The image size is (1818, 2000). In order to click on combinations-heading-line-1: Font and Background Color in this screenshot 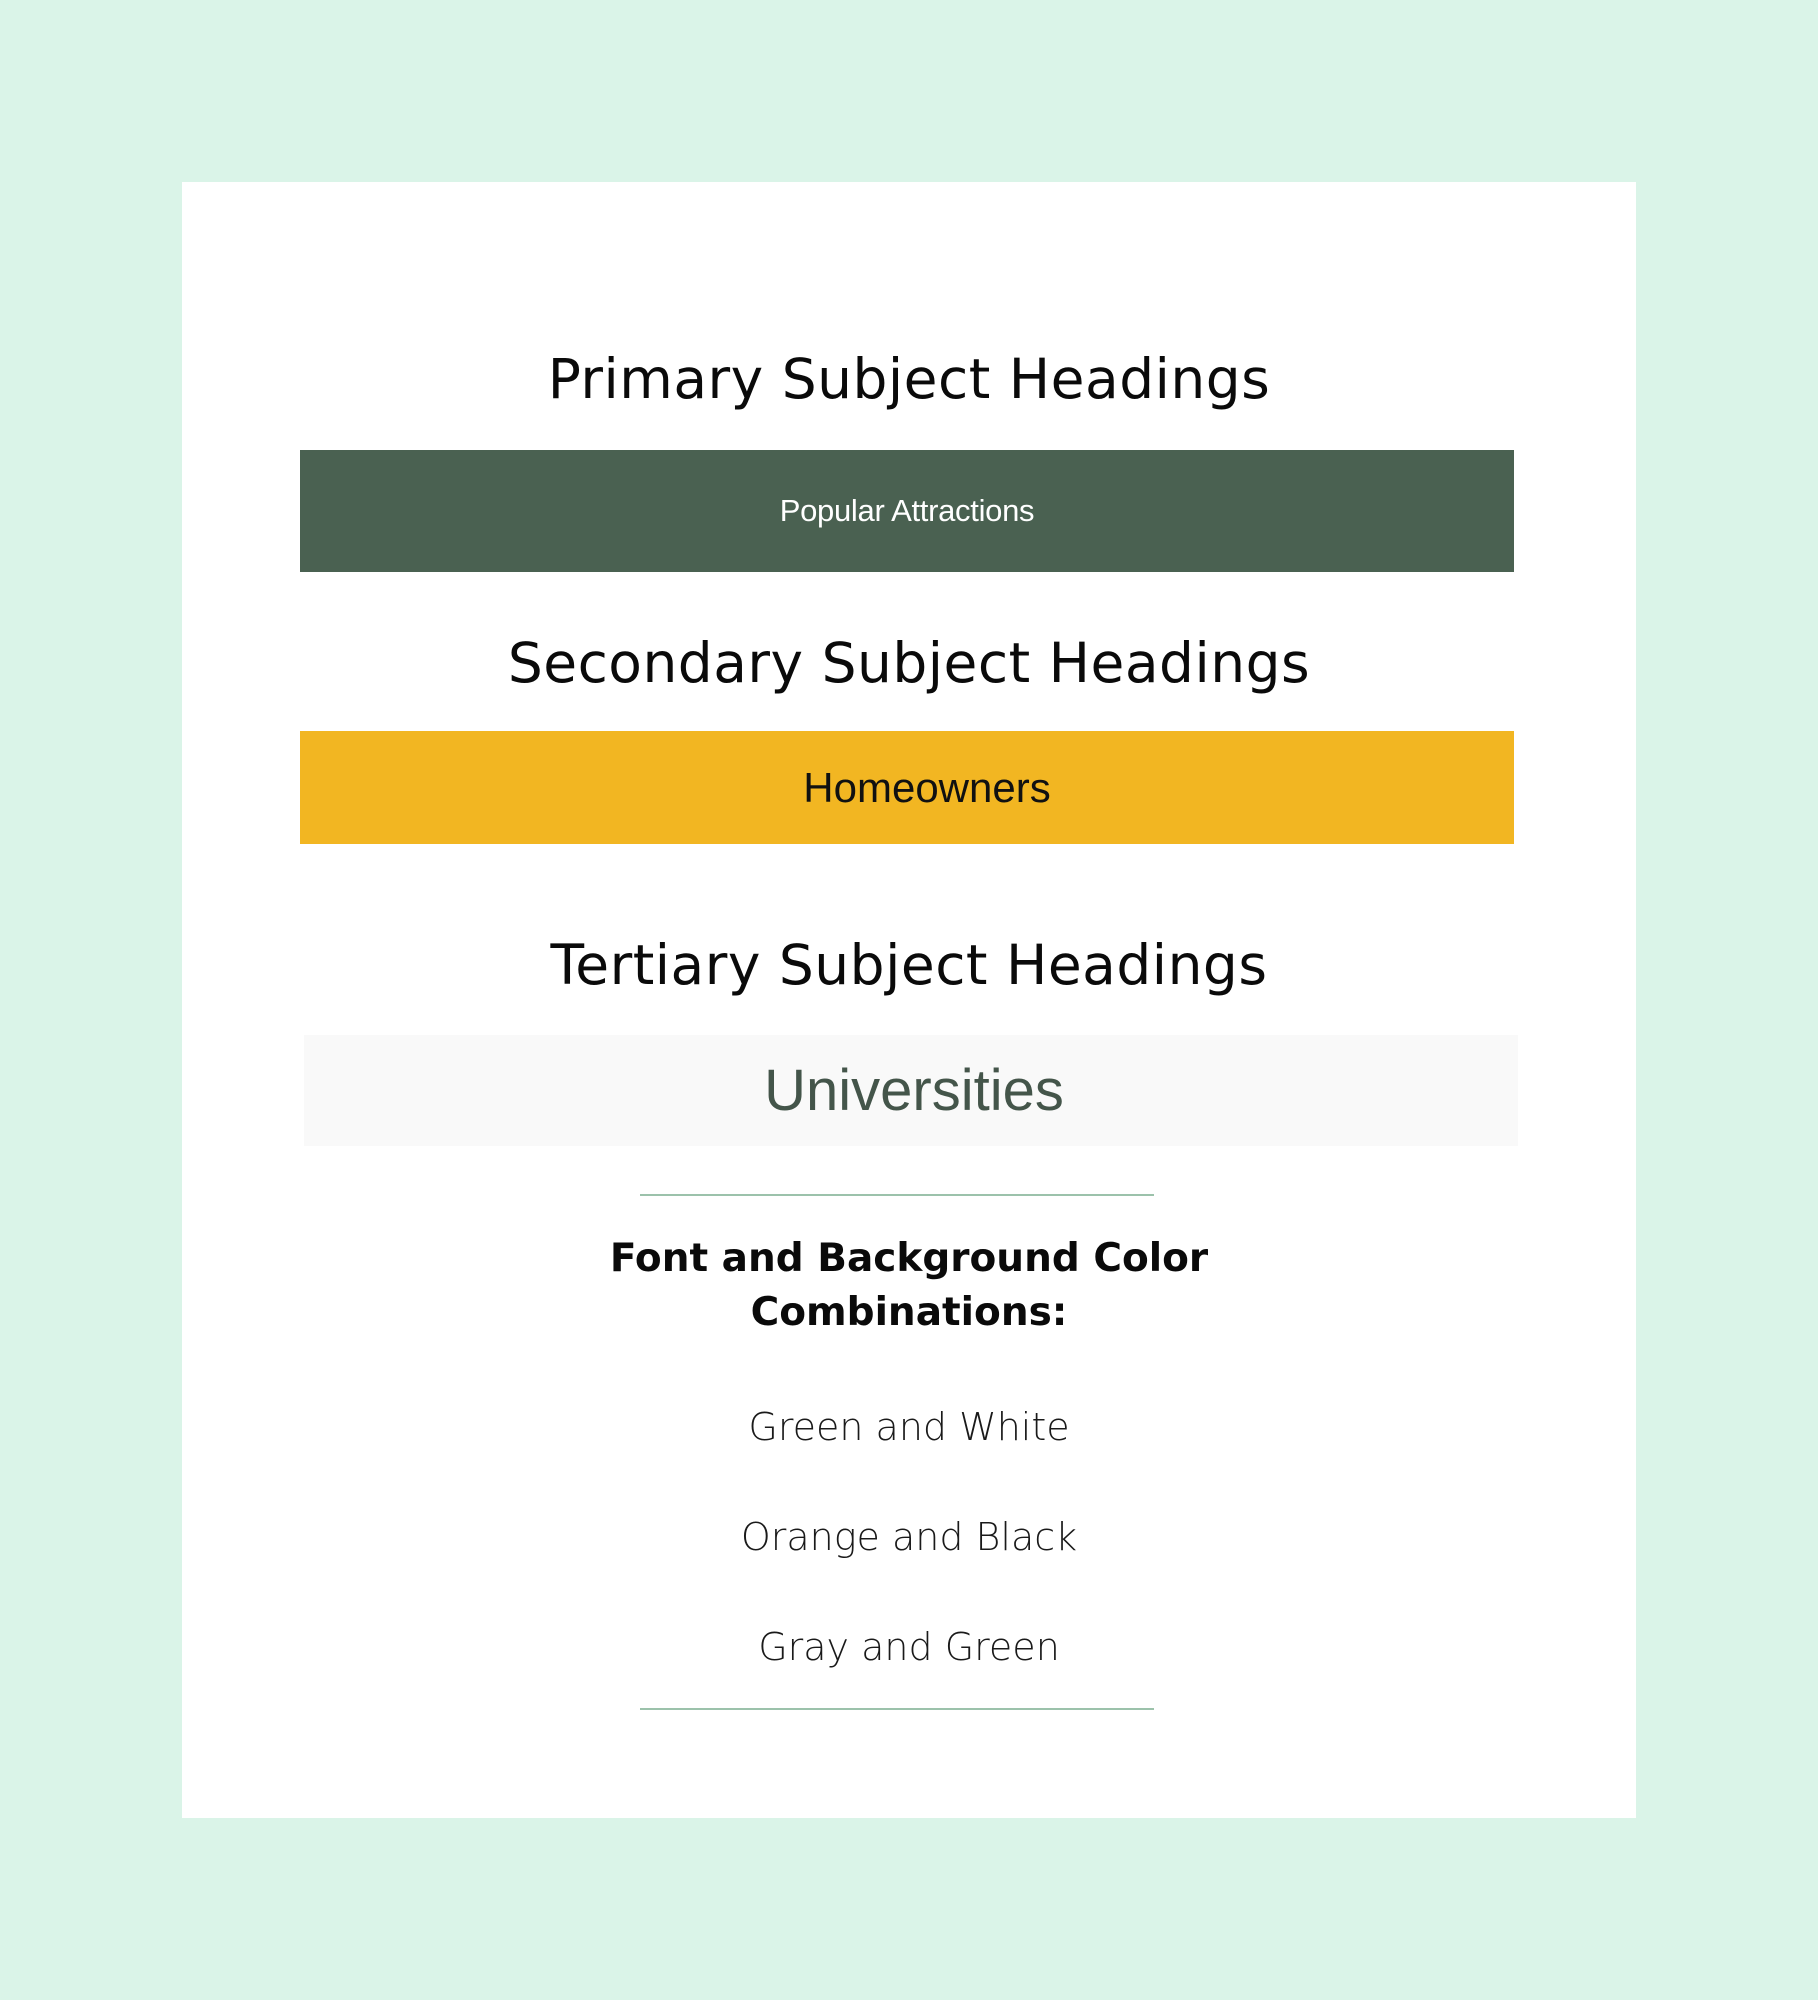, I will do `click(909, 1258)`.